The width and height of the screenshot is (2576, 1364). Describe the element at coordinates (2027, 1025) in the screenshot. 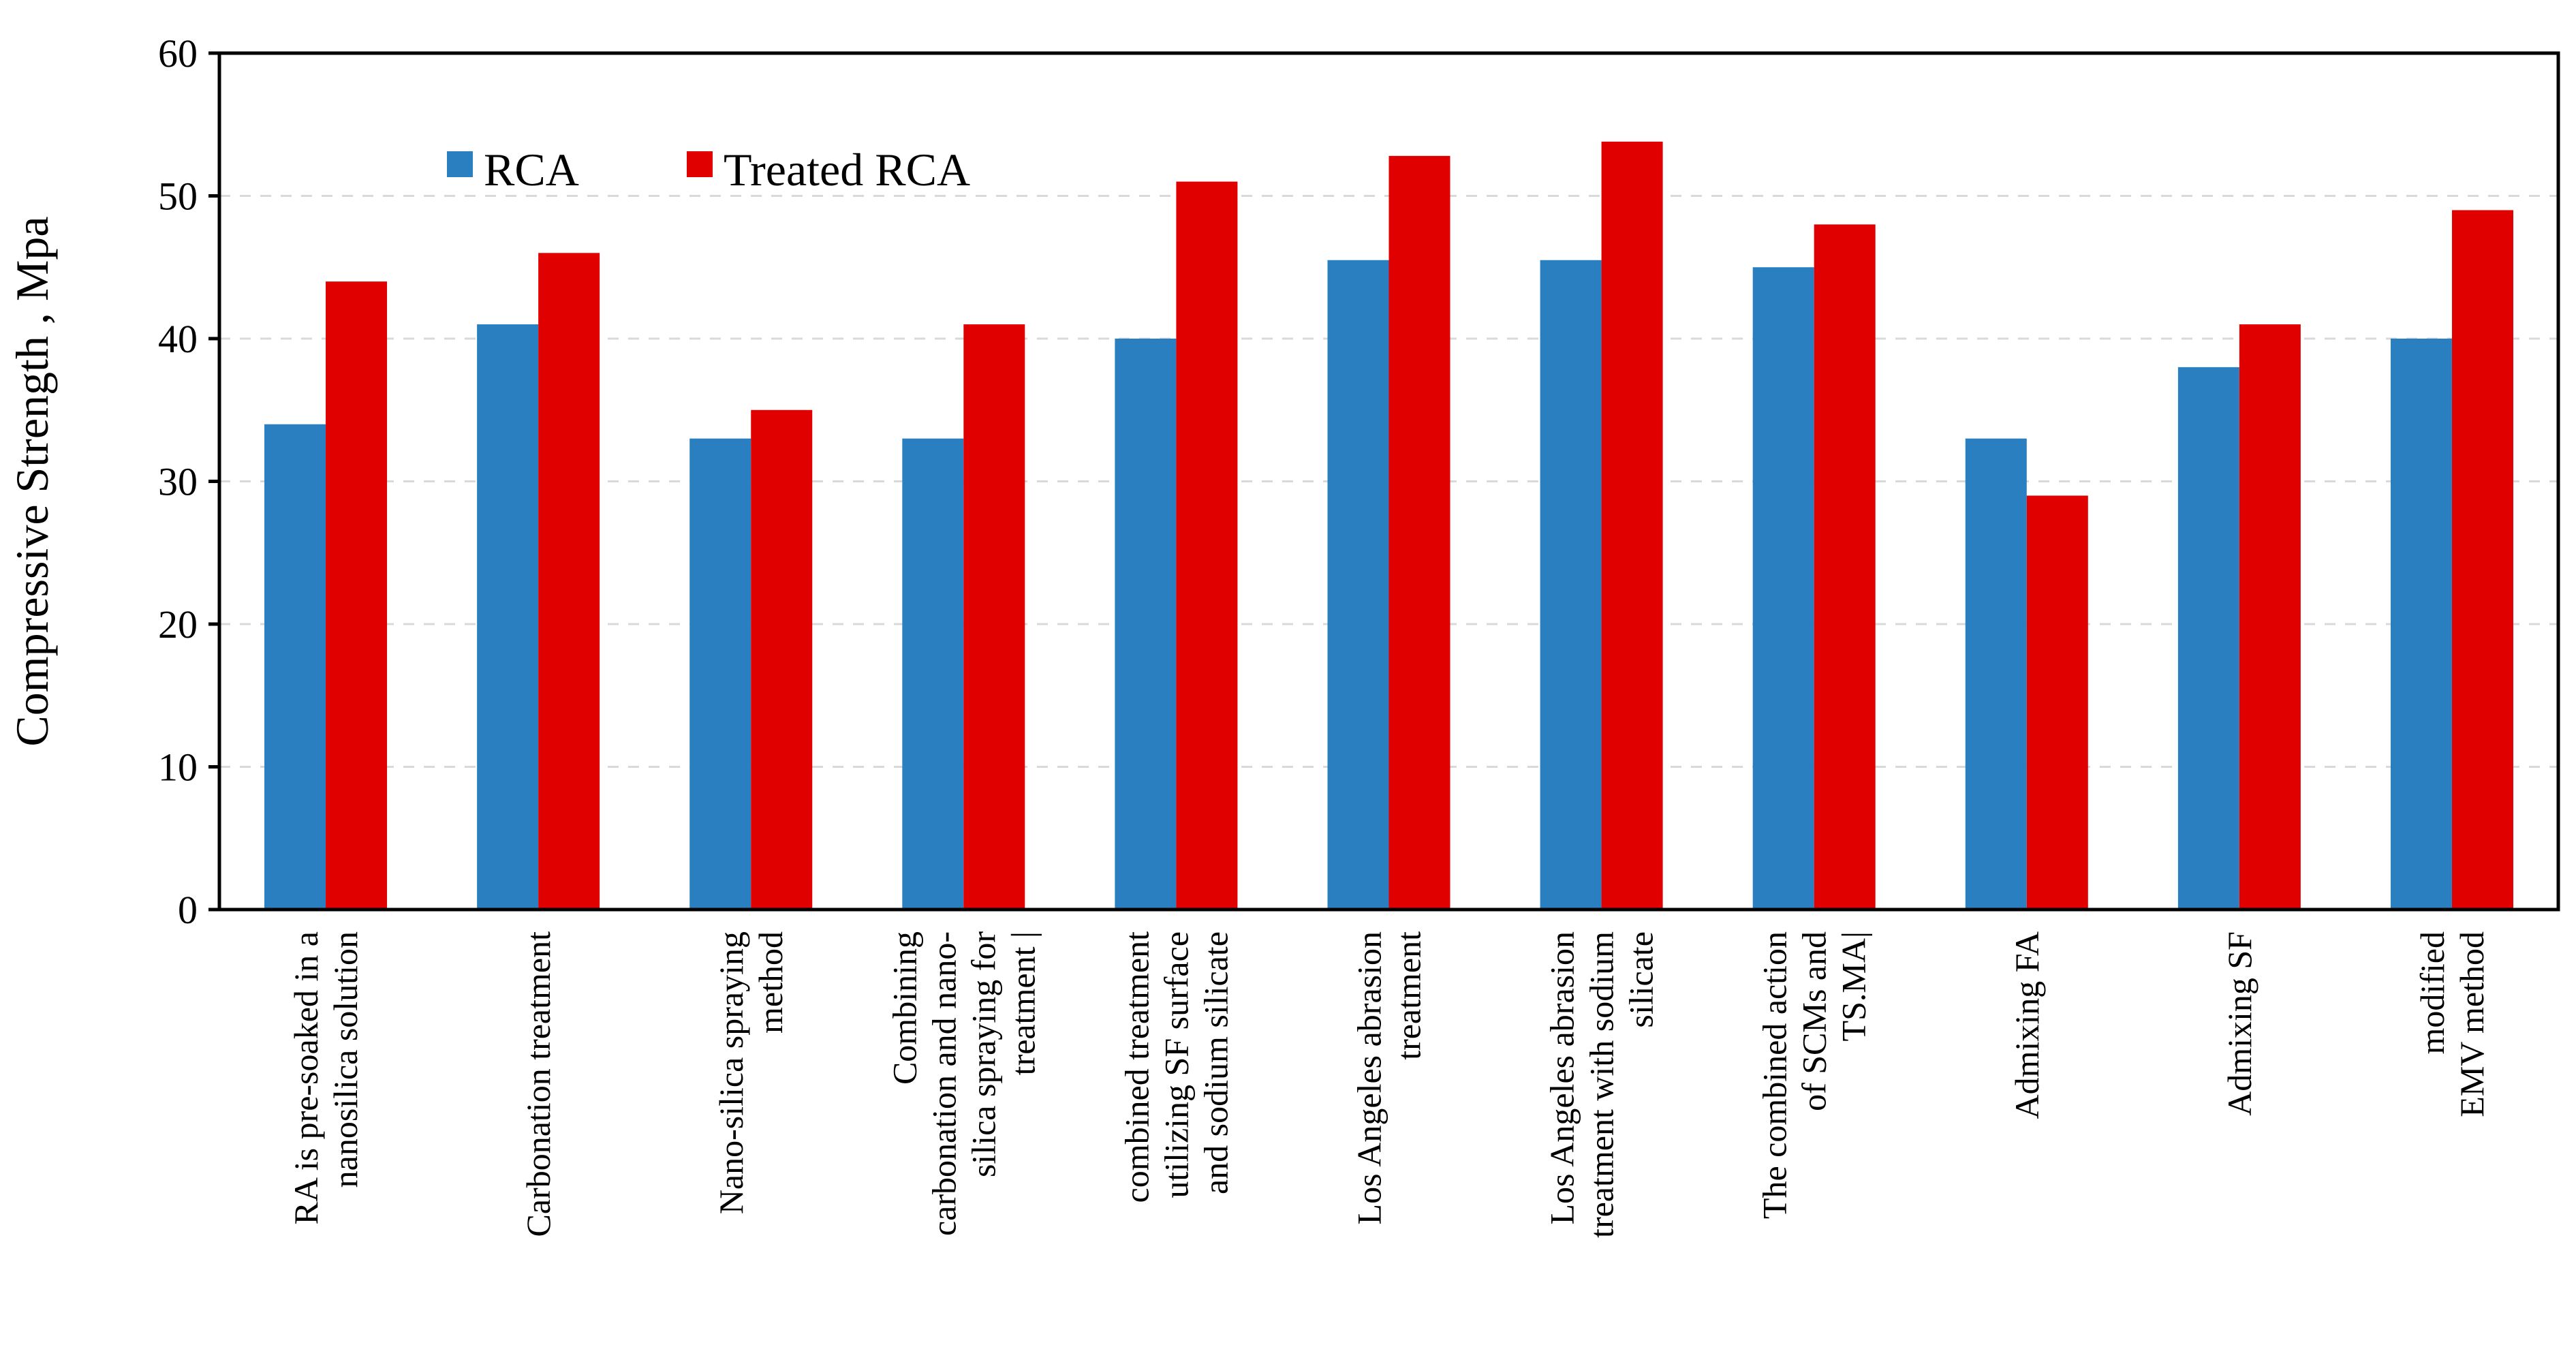

I see `x-category-label: Admixing FA` at that location.